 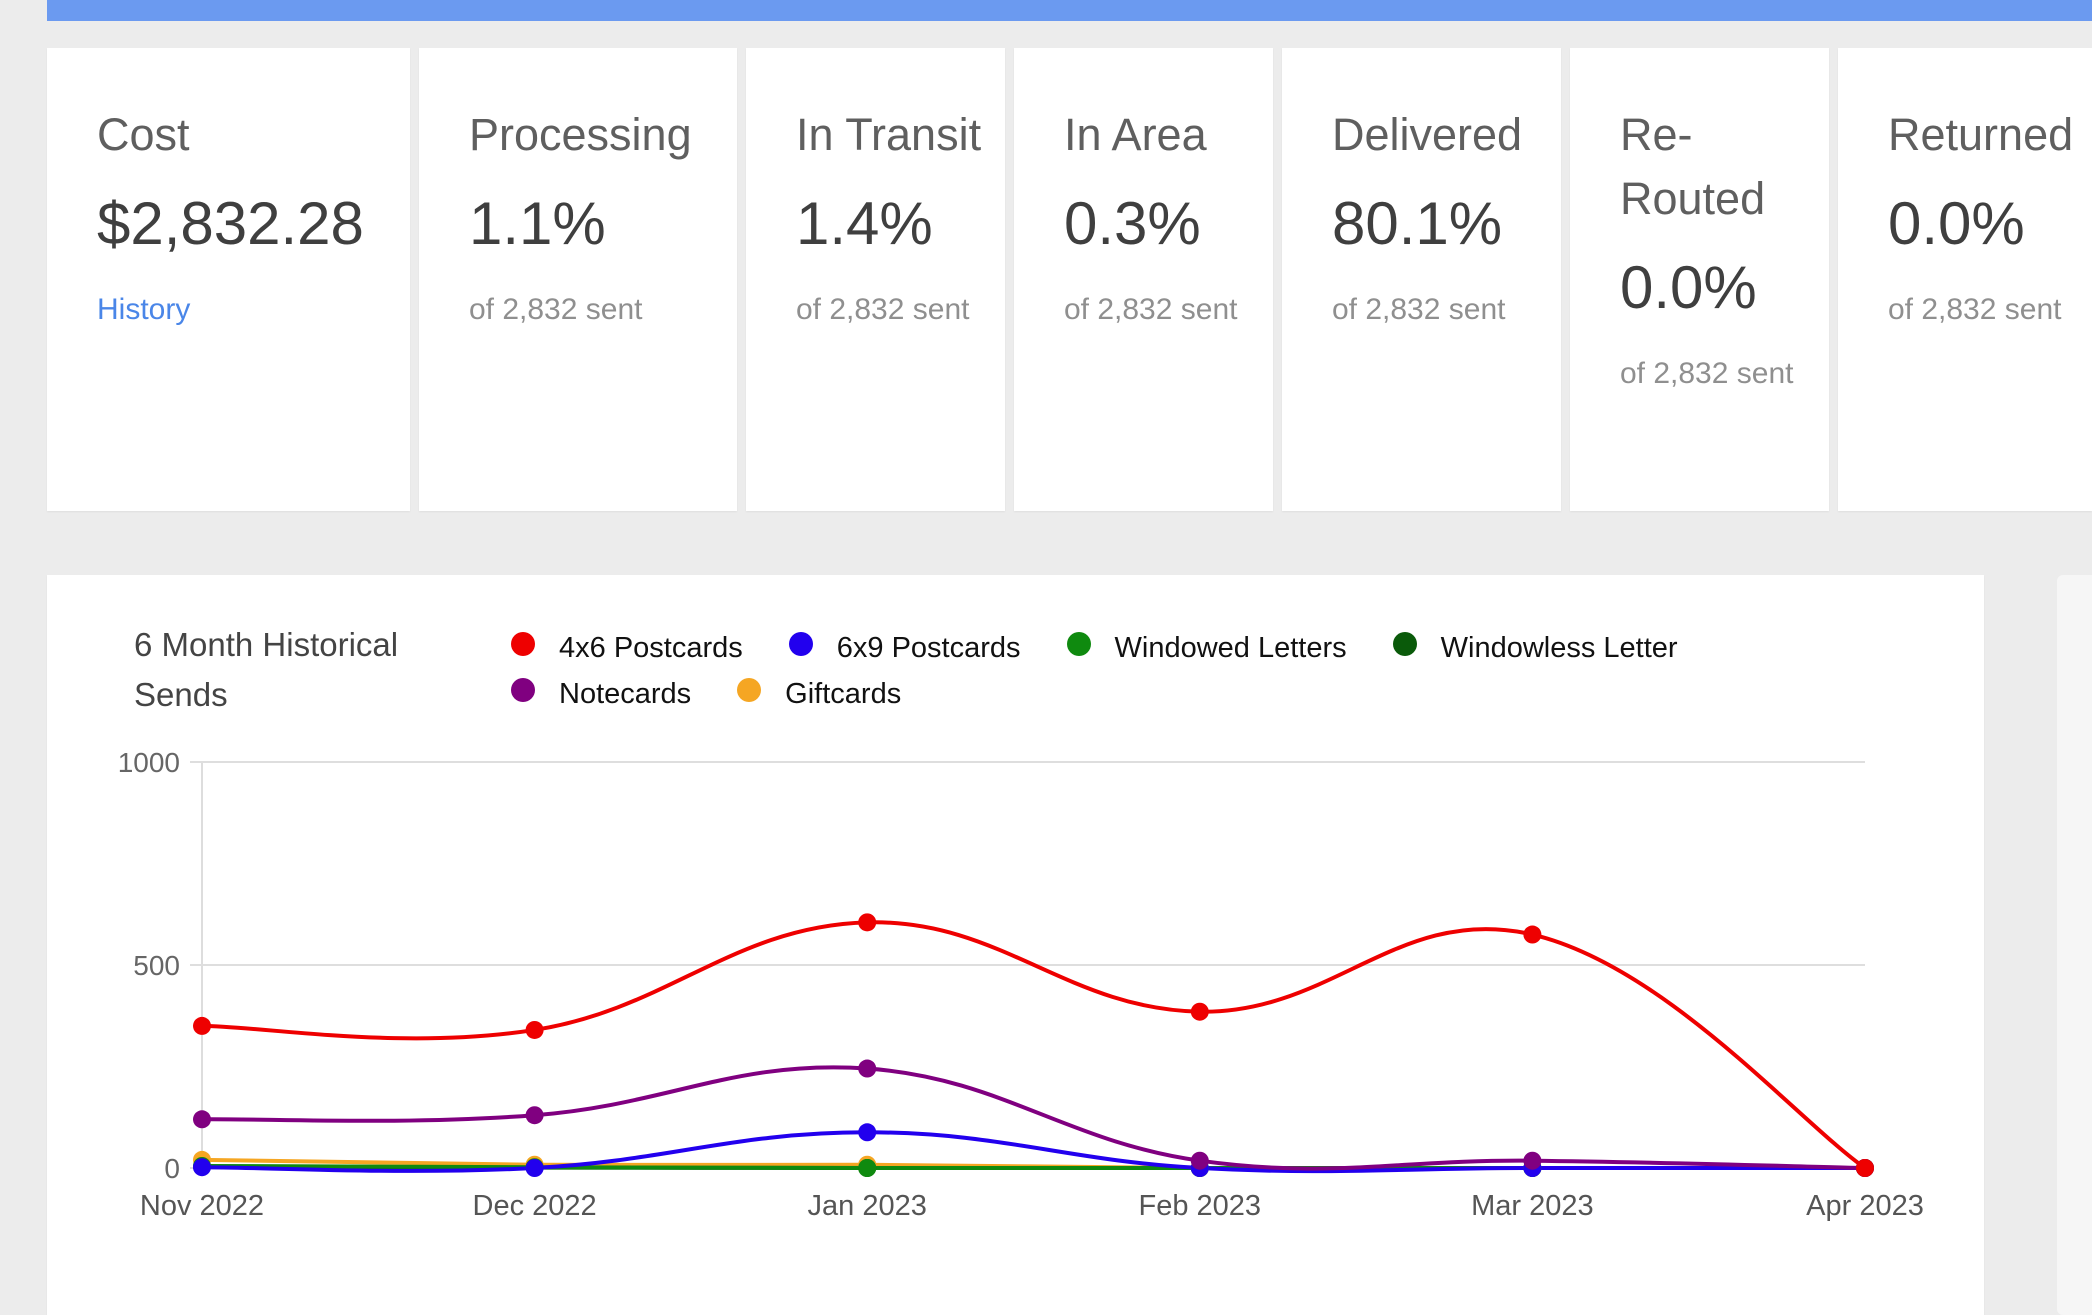 What do you see at coordinates (1865, 1206) in the screenshot?
I see `x-tick-label: Apr 2023` at bounding box center [1865, 1206].